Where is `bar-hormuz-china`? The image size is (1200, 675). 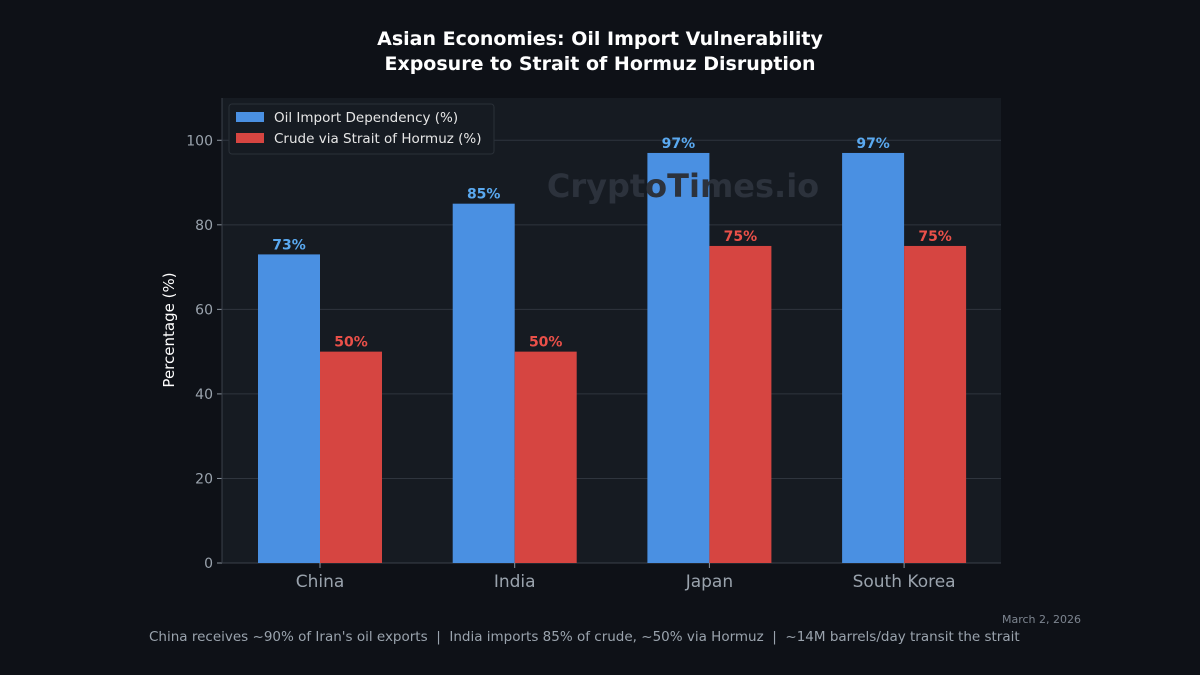 bar-hormuz-china is located at coordinates (351, 457).